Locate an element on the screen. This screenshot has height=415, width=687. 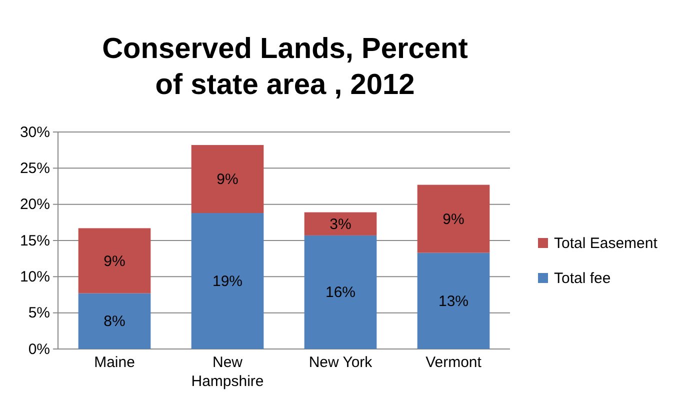
data-label: 16% is located at coordinates (340, 293).